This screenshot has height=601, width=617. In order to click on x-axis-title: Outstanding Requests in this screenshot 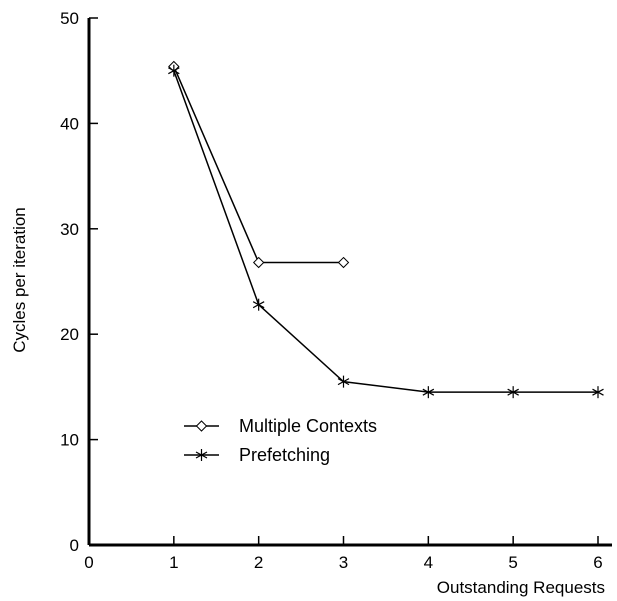, I will do `click(521, 587)`.